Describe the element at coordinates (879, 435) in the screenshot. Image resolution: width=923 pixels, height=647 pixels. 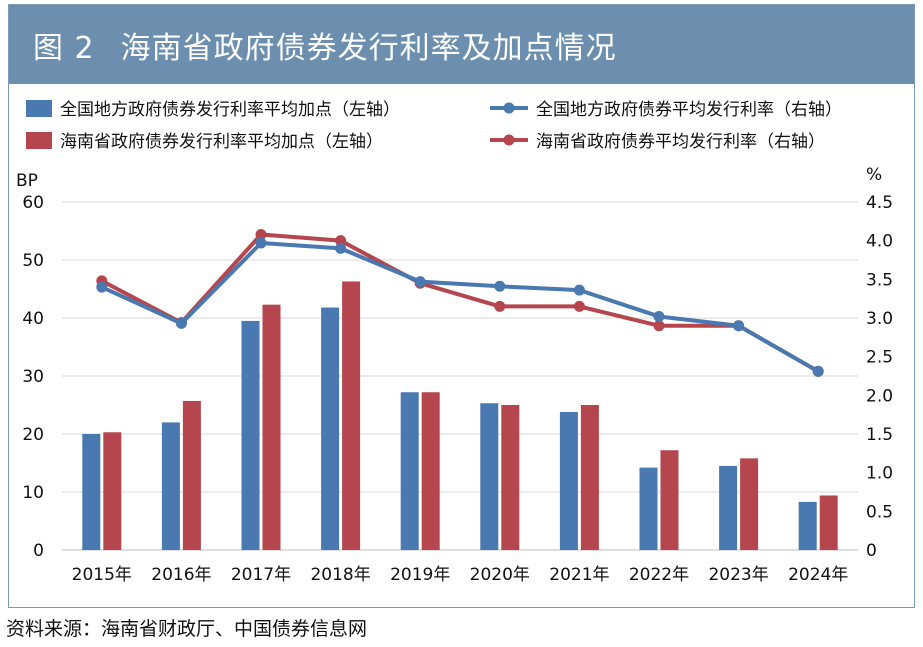
I see `right-axis-tick-label: 1.5` at that location.